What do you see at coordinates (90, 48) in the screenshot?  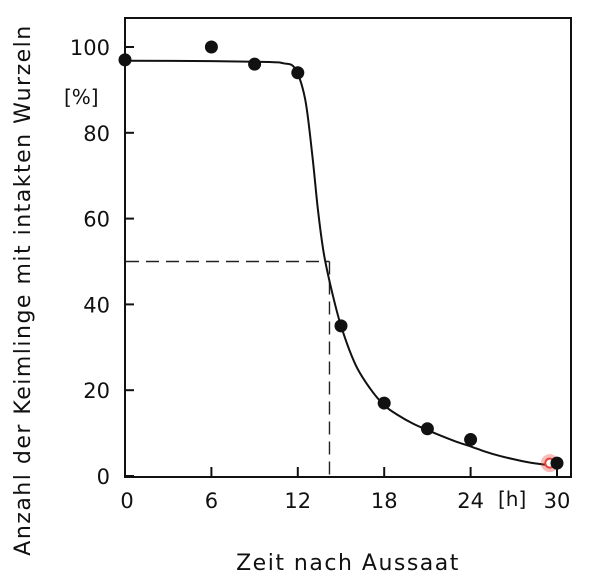 I see `y-tick-label: 100` at bounding box center [90, 48].